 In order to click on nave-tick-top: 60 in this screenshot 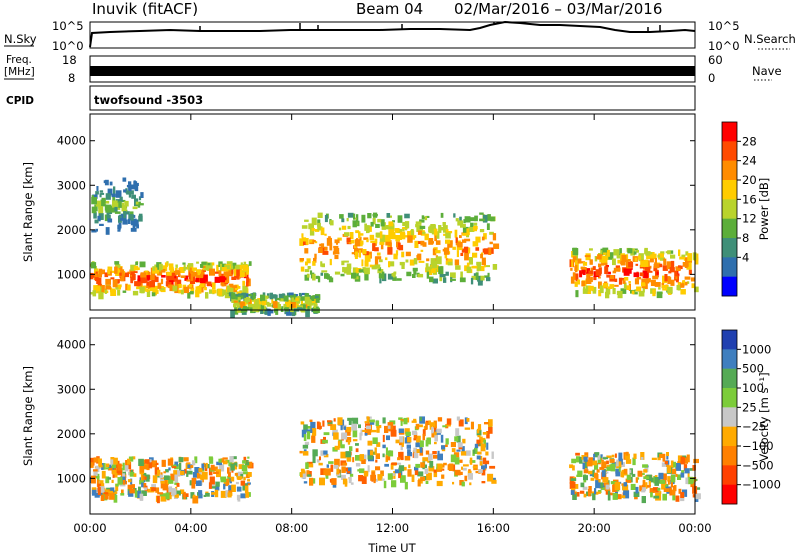, I will do `click(715, 60)`.